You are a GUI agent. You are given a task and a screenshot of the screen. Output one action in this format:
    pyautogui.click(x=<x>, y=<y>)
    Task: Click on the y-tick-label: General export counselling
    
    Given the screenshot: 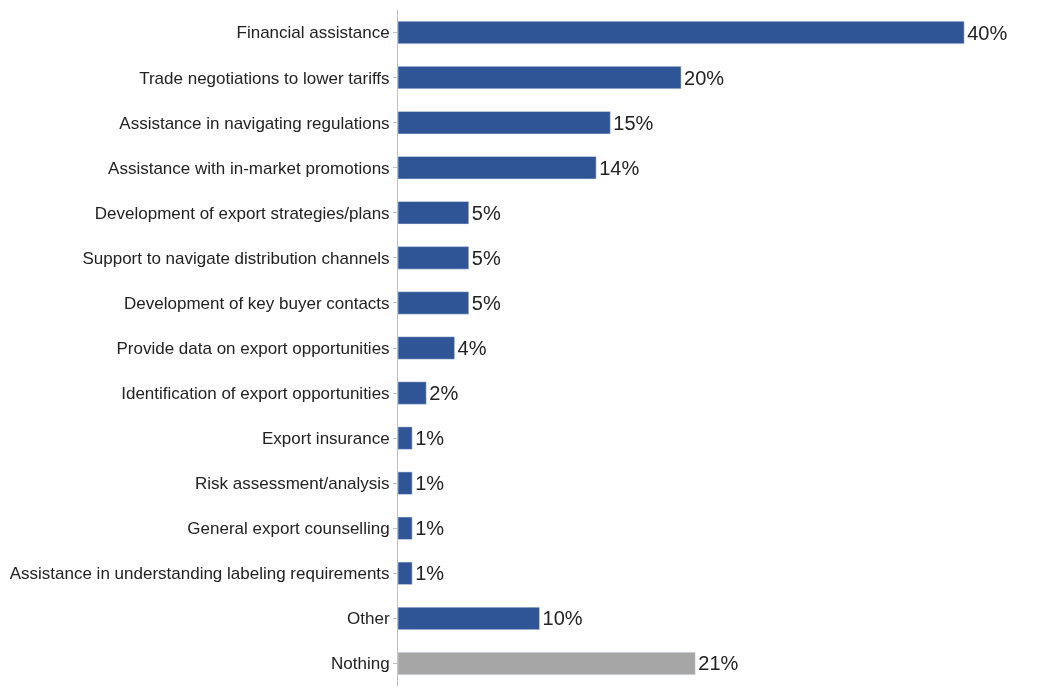 What is the action you would take?
    pyautogui.click(x=288, y=529)
    